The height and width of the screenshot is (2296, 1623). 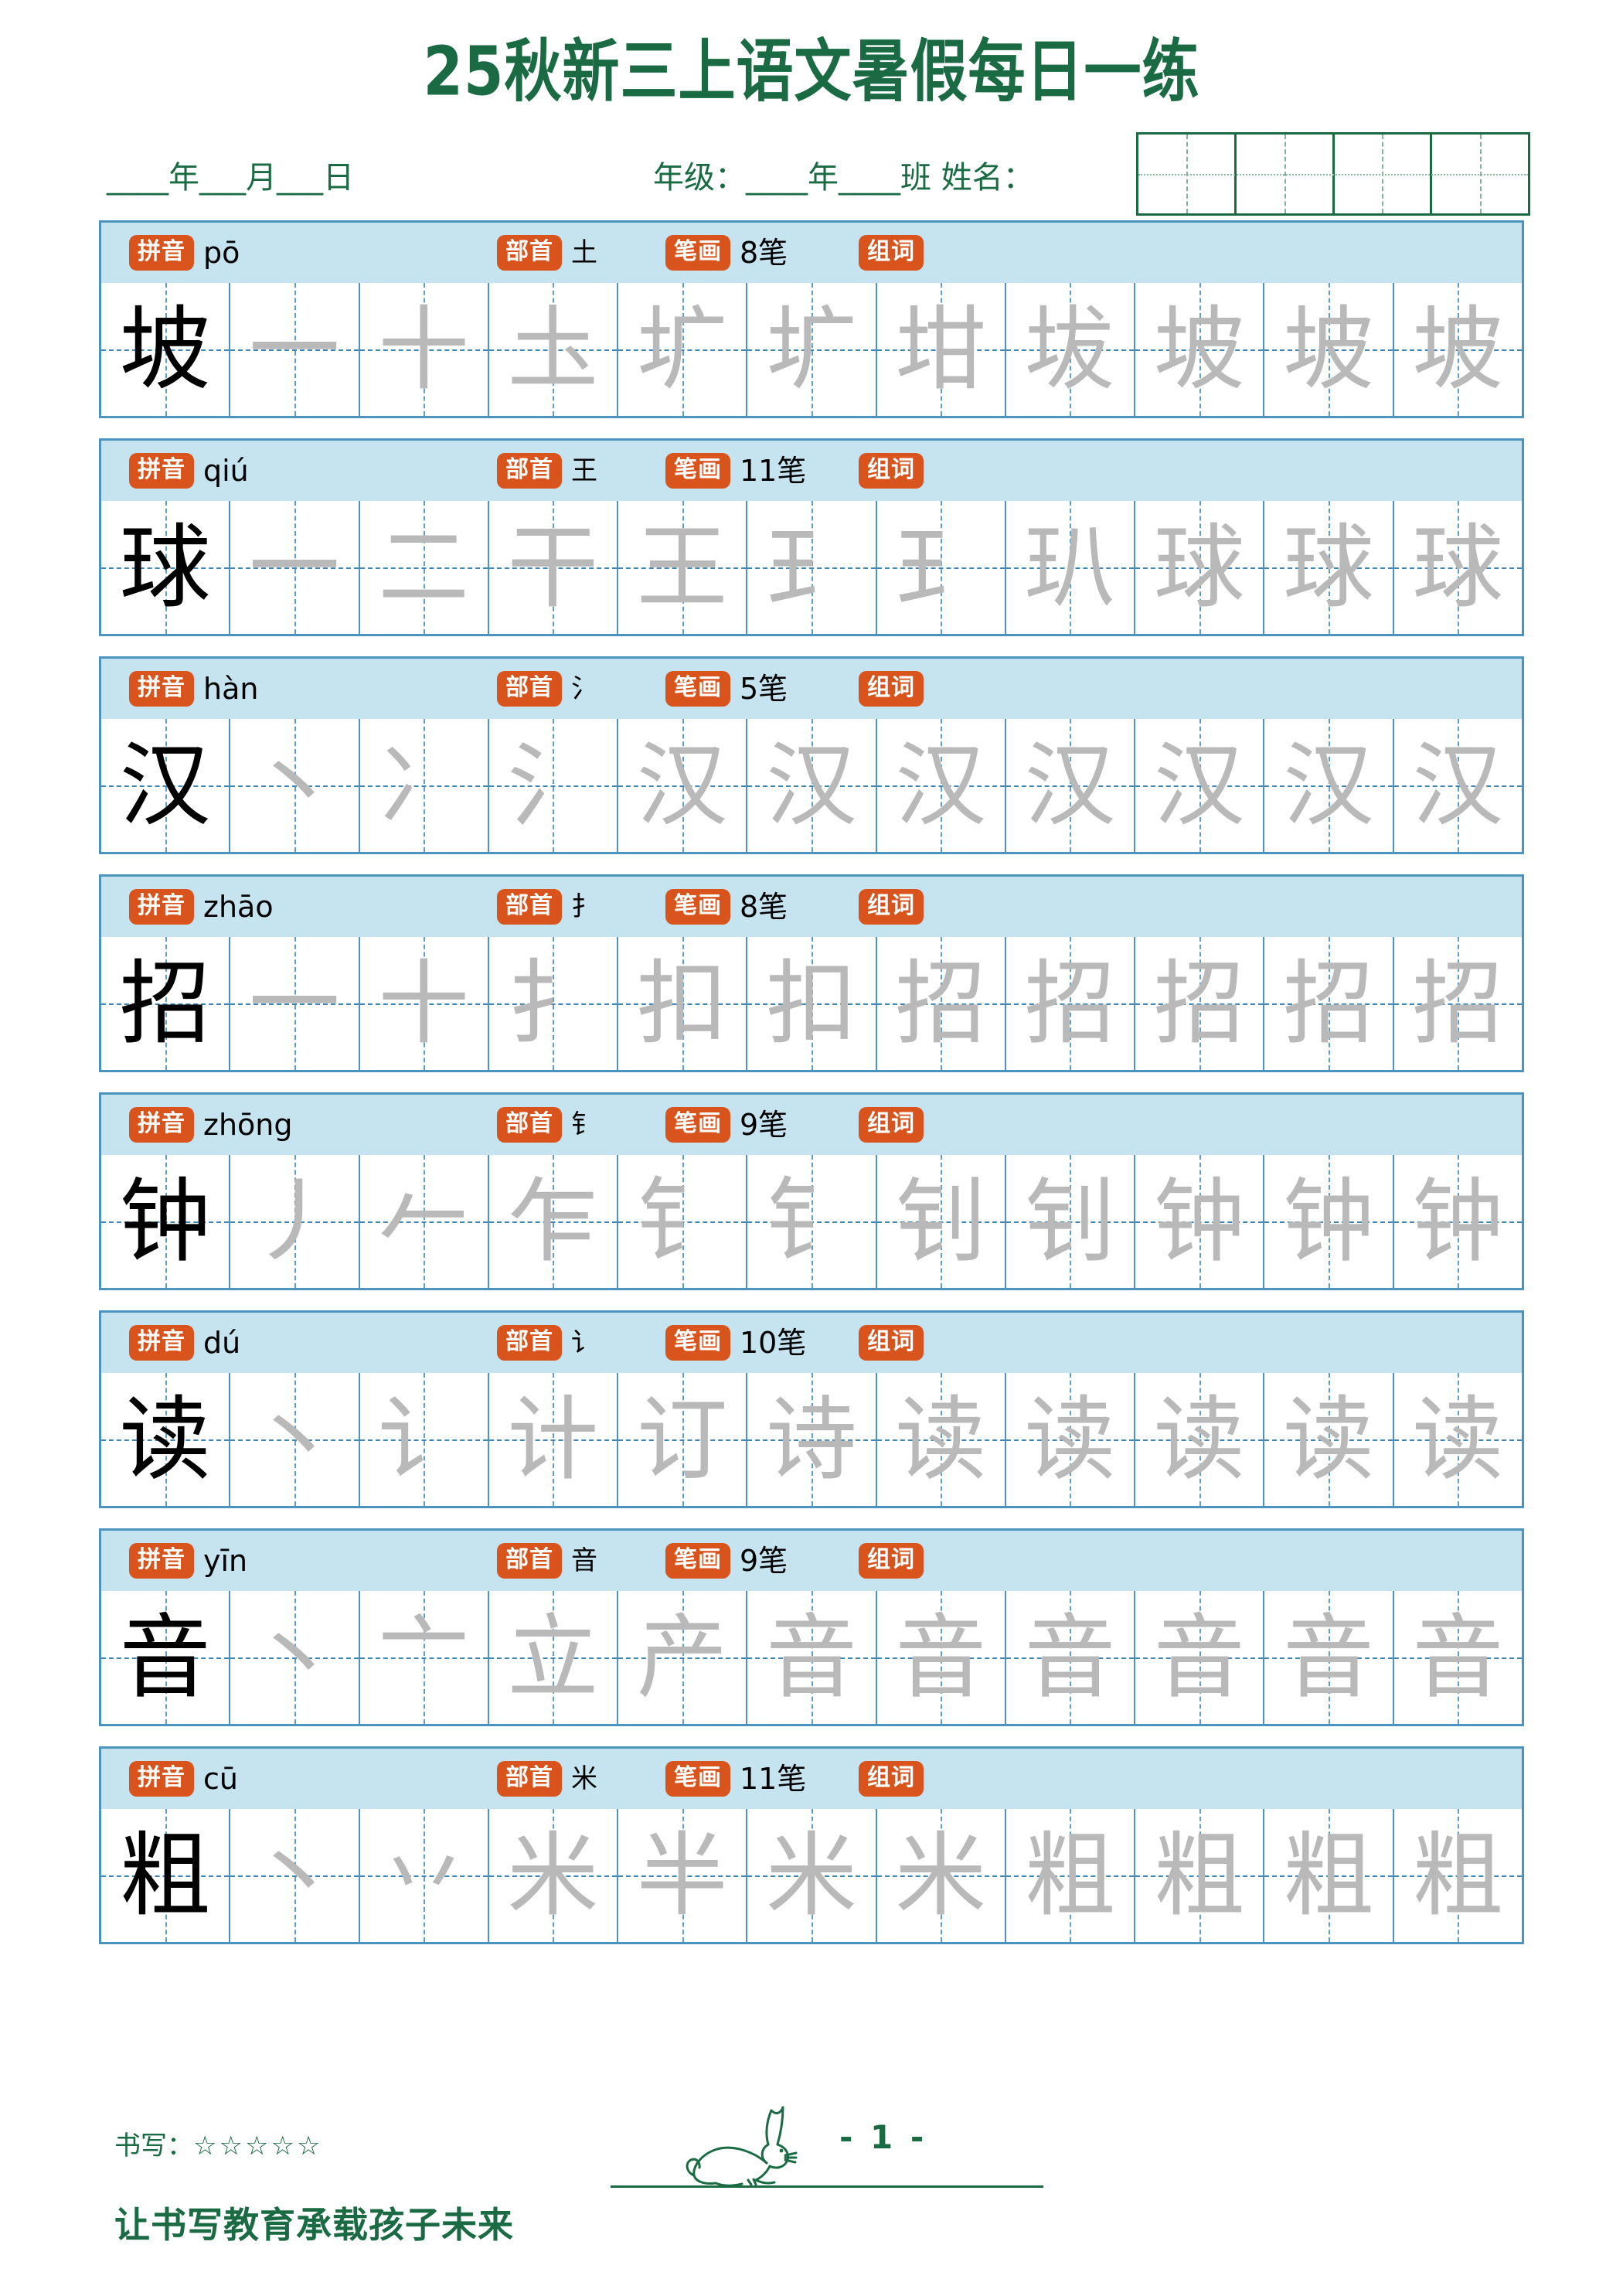 I want to click on trace-cell: 产, so click(x=683, y=1658).